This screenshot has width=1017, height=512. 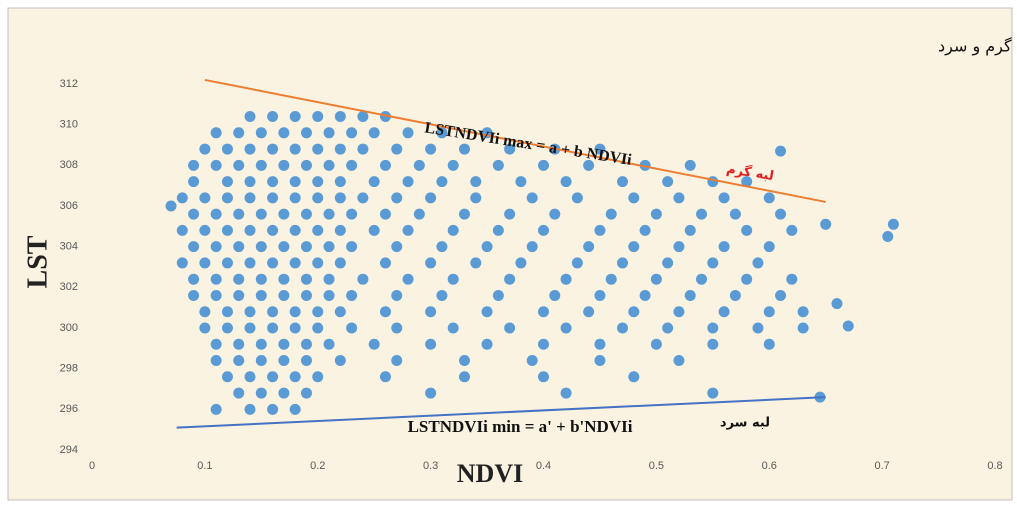 What do you see at coordinates (656, 466) in the screenshot?
I see `x-tick-label: 0.5` at bounding box center [656, 466].